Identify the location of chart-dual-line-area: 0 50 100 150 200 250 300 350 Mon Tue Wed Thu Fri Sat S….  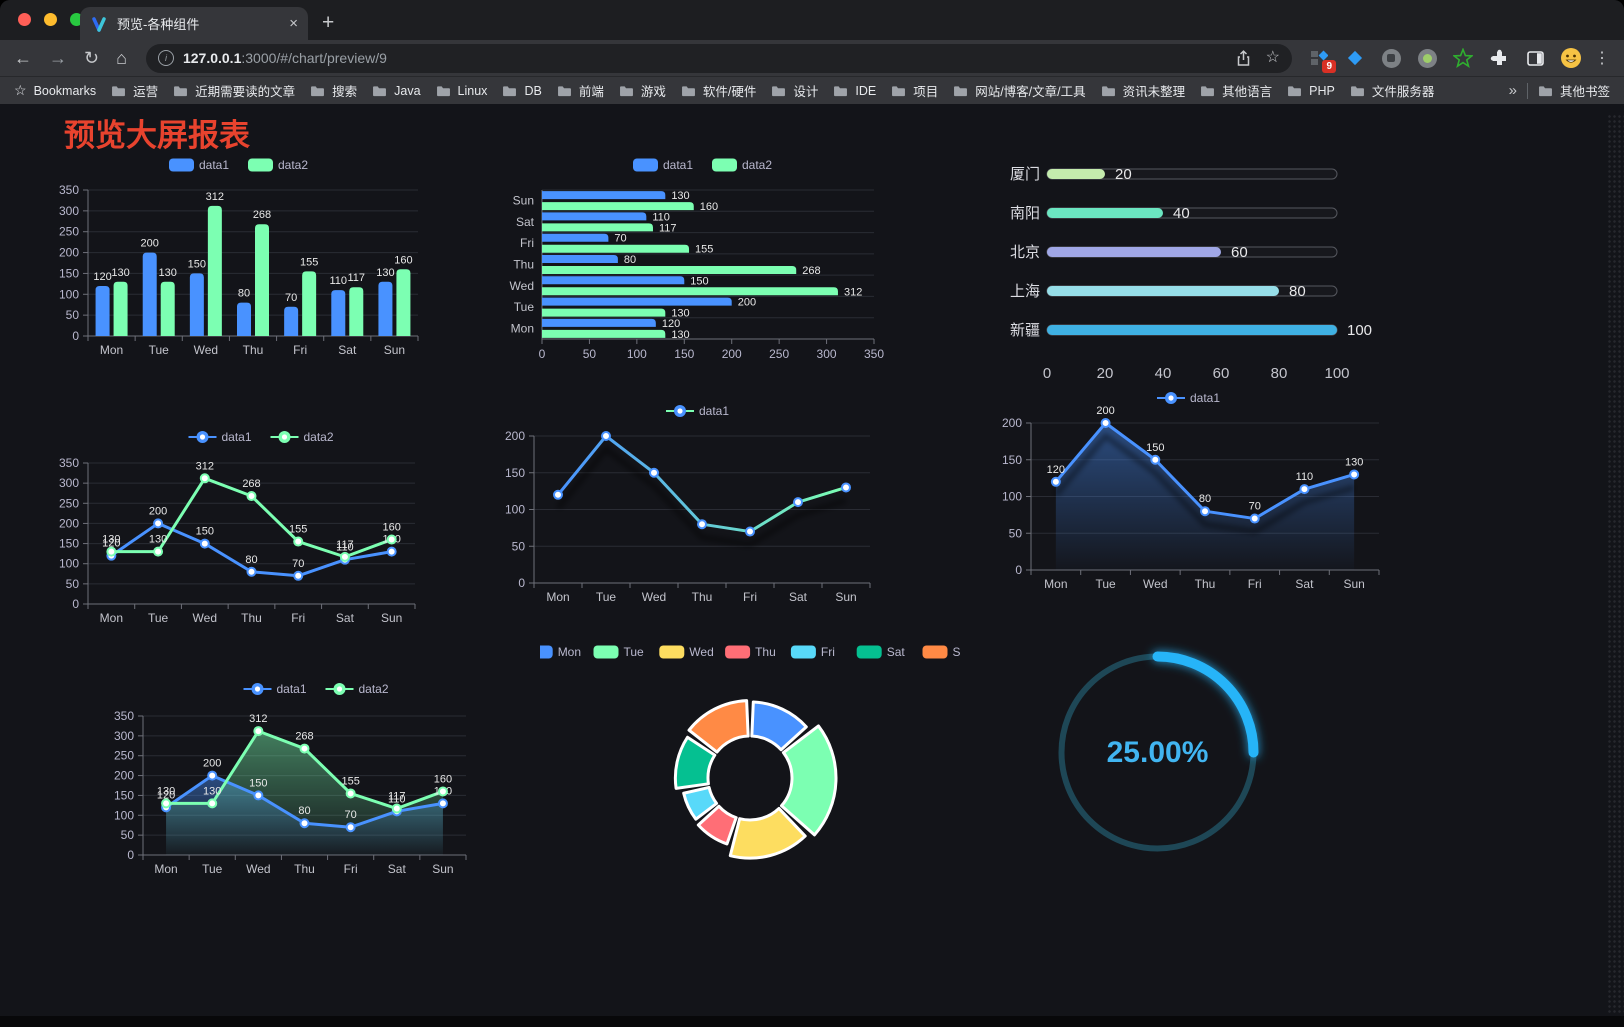
(317, 780).